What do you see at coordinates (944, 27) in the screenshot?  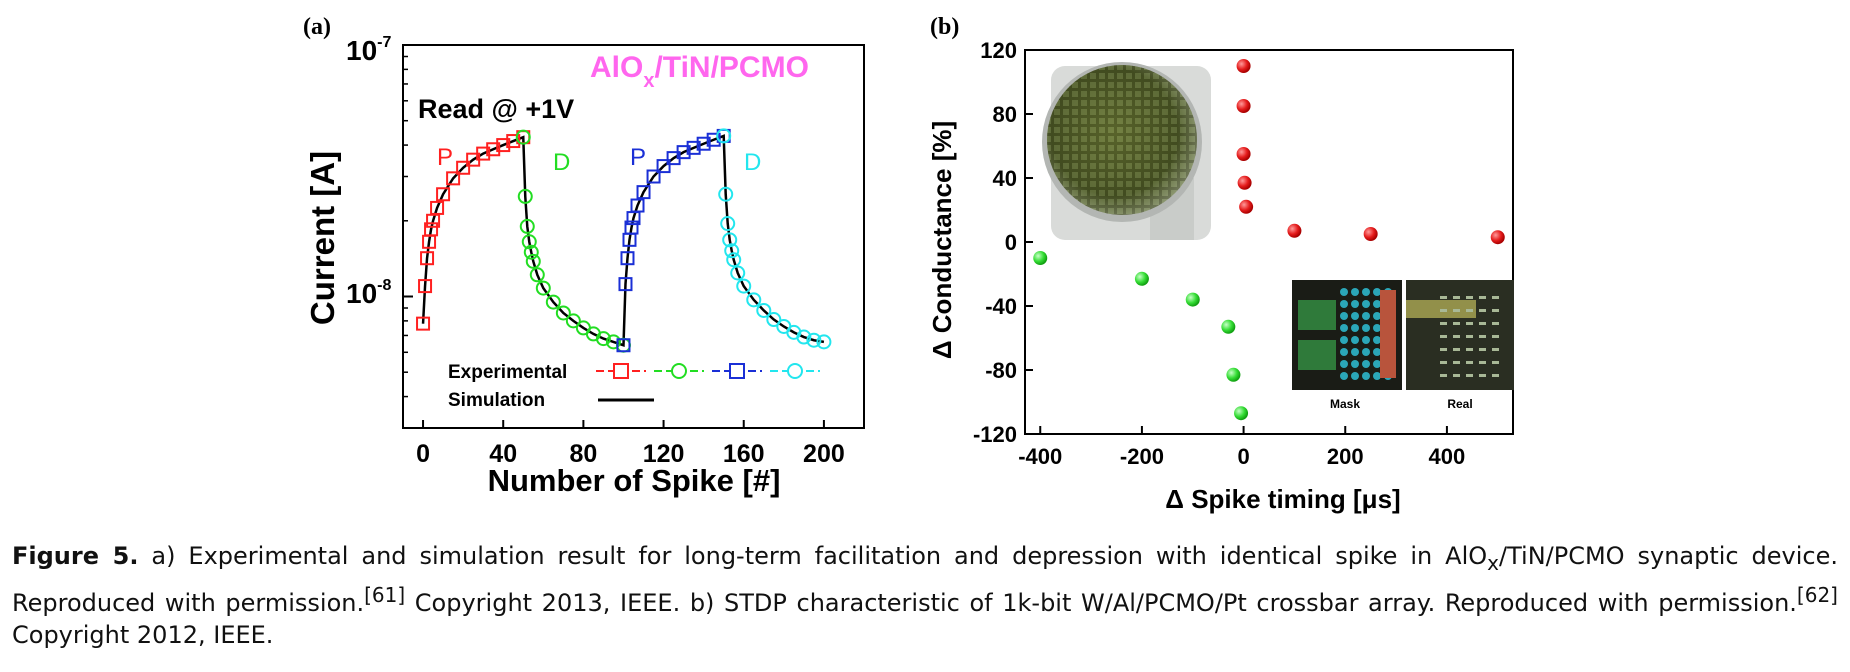 I see `panel-b-label: (b)` at bounding box center [944, 27].